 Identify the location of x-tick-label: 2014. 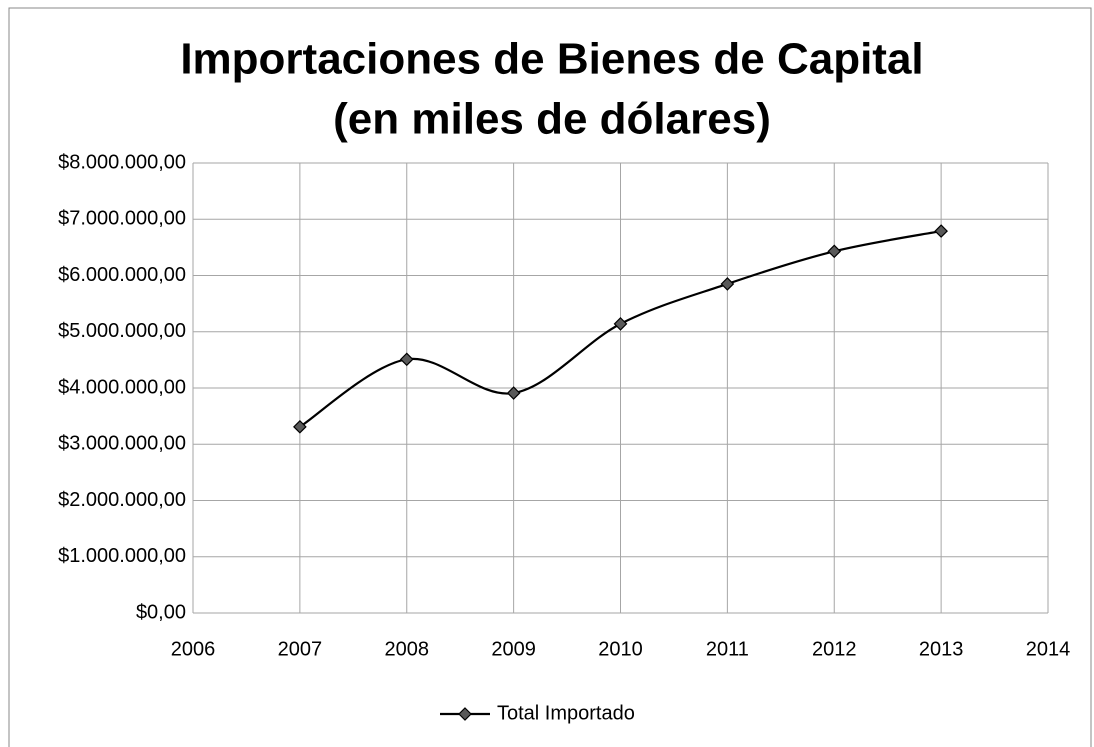
(1048, 649).